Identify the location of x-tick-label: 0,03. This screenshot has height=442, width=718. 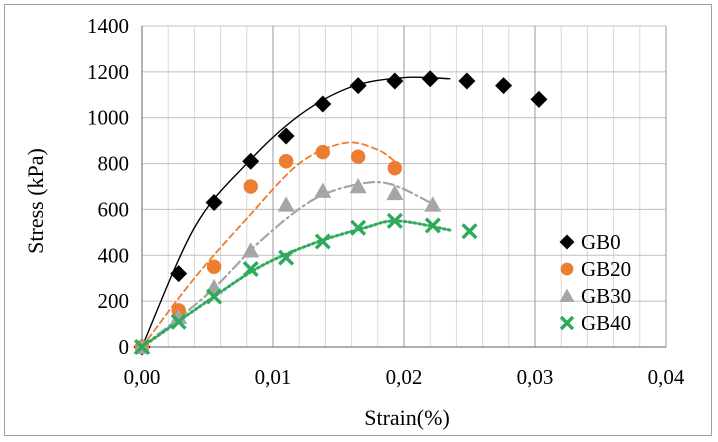
(535, 377).